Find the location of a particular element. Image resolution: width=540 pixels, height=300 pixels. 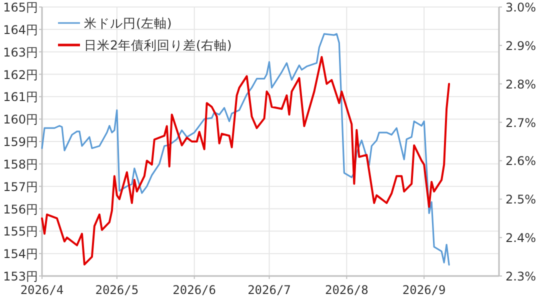

y-tick-label: 162円 is located at coordinates (20, 75).